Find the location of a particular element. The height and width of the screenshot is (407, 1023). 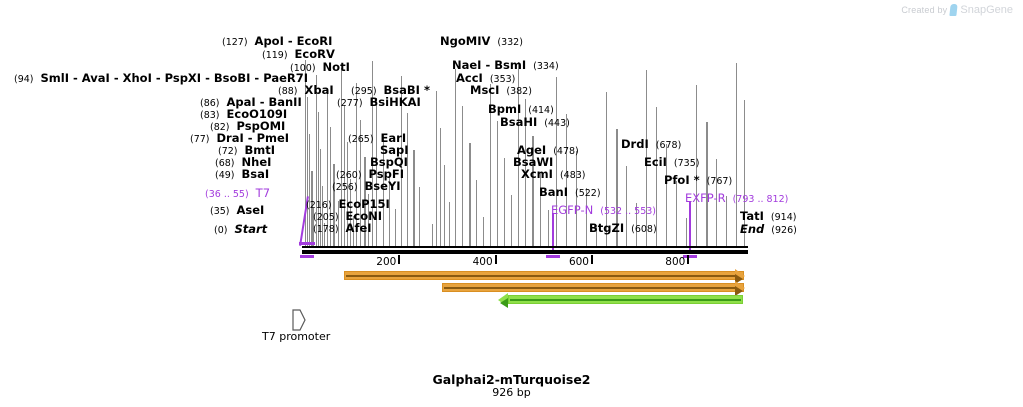

enzyme-label-asei: (35) AseI is located at coordinates (237, 210).